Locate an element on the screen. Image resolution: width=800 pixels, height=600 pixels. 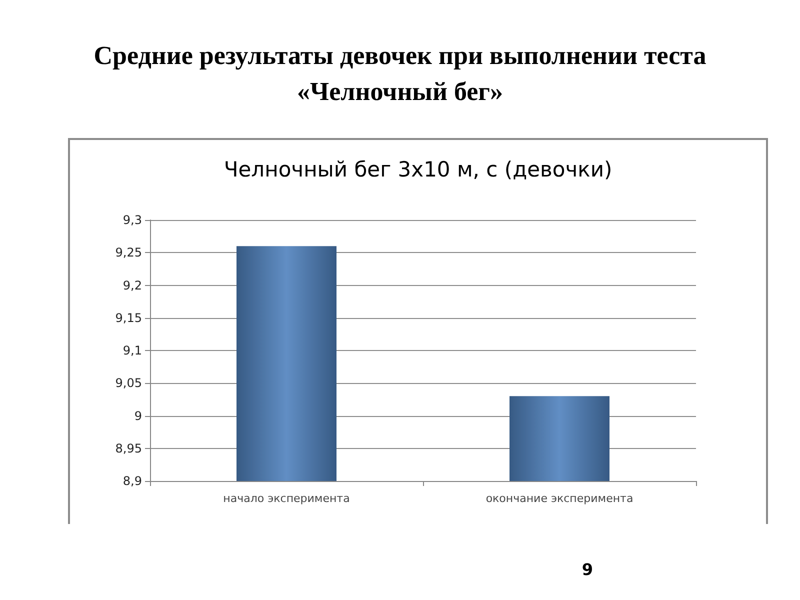
y-tick-label: 9,1 is located at coordinates (132, 351).